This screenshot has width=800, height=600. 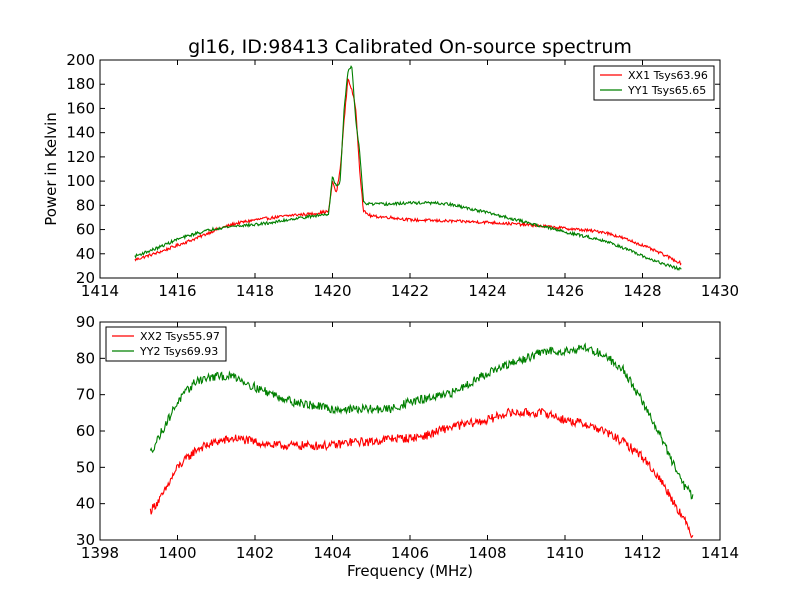 What do you see at coordinates (85, 395) in the screenshot?
I see `bottom-ytick-label-4: 70` at bounding box center [85, 395].